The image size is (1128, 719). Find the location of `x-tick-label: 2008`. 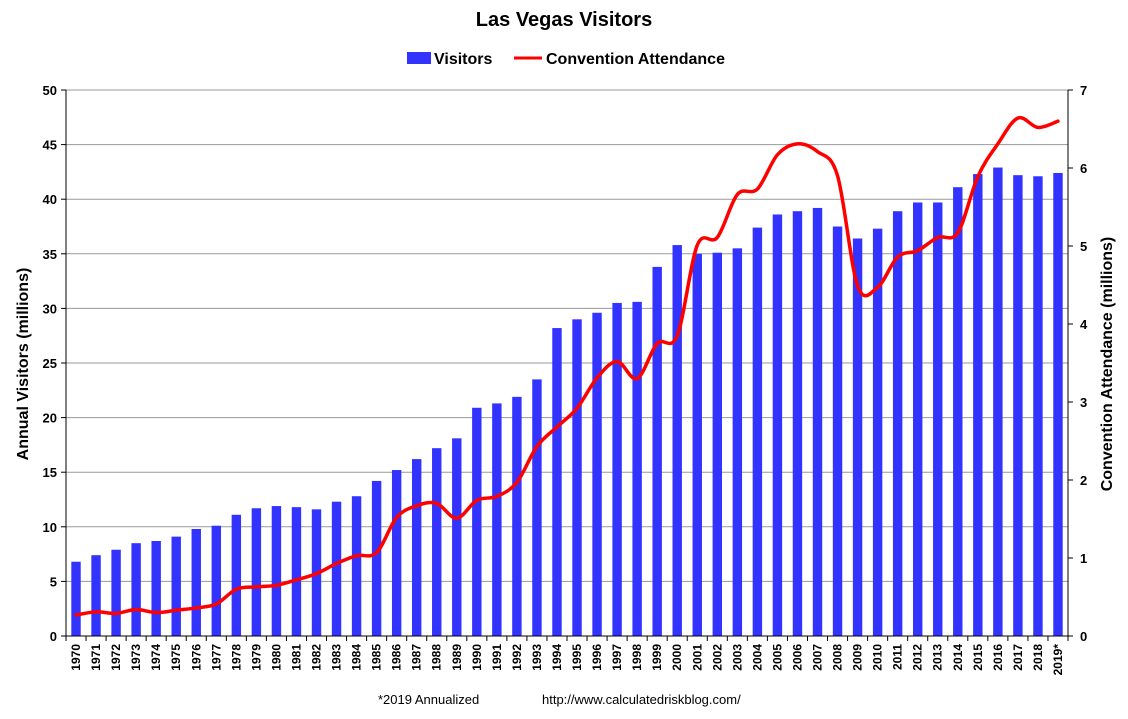

x-tick-label: 2008 is located at coordinates (838, 657).